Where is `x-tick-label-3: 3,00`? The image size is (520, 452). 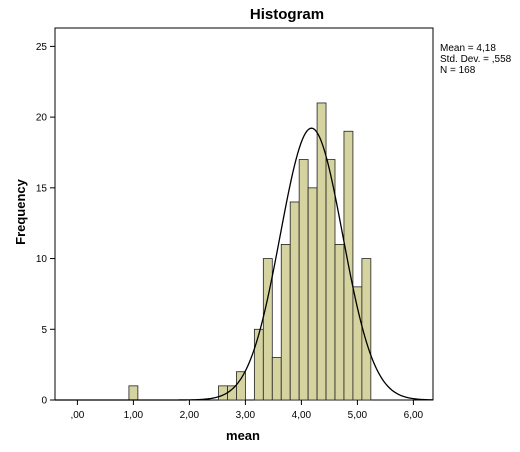
x-tick-label-3: 3,00 is located at coordinates (246, 415).